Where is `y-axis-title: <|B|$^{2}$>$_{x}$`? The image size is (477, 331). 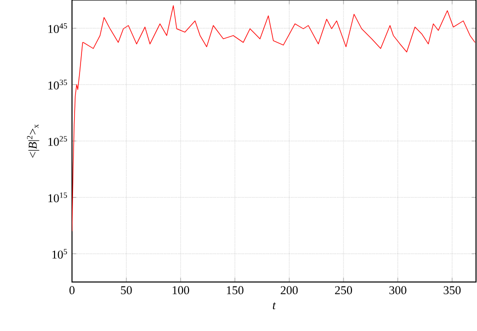
y-axis-title: <|B|$^{2}$>$_{x}$ is located at coordinates (33, 141).